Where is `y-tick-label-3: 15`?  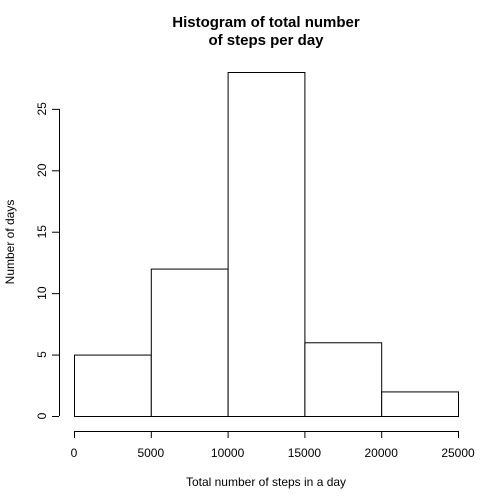 y-tick-label-3: 15 is located at coordinates (42, 232).